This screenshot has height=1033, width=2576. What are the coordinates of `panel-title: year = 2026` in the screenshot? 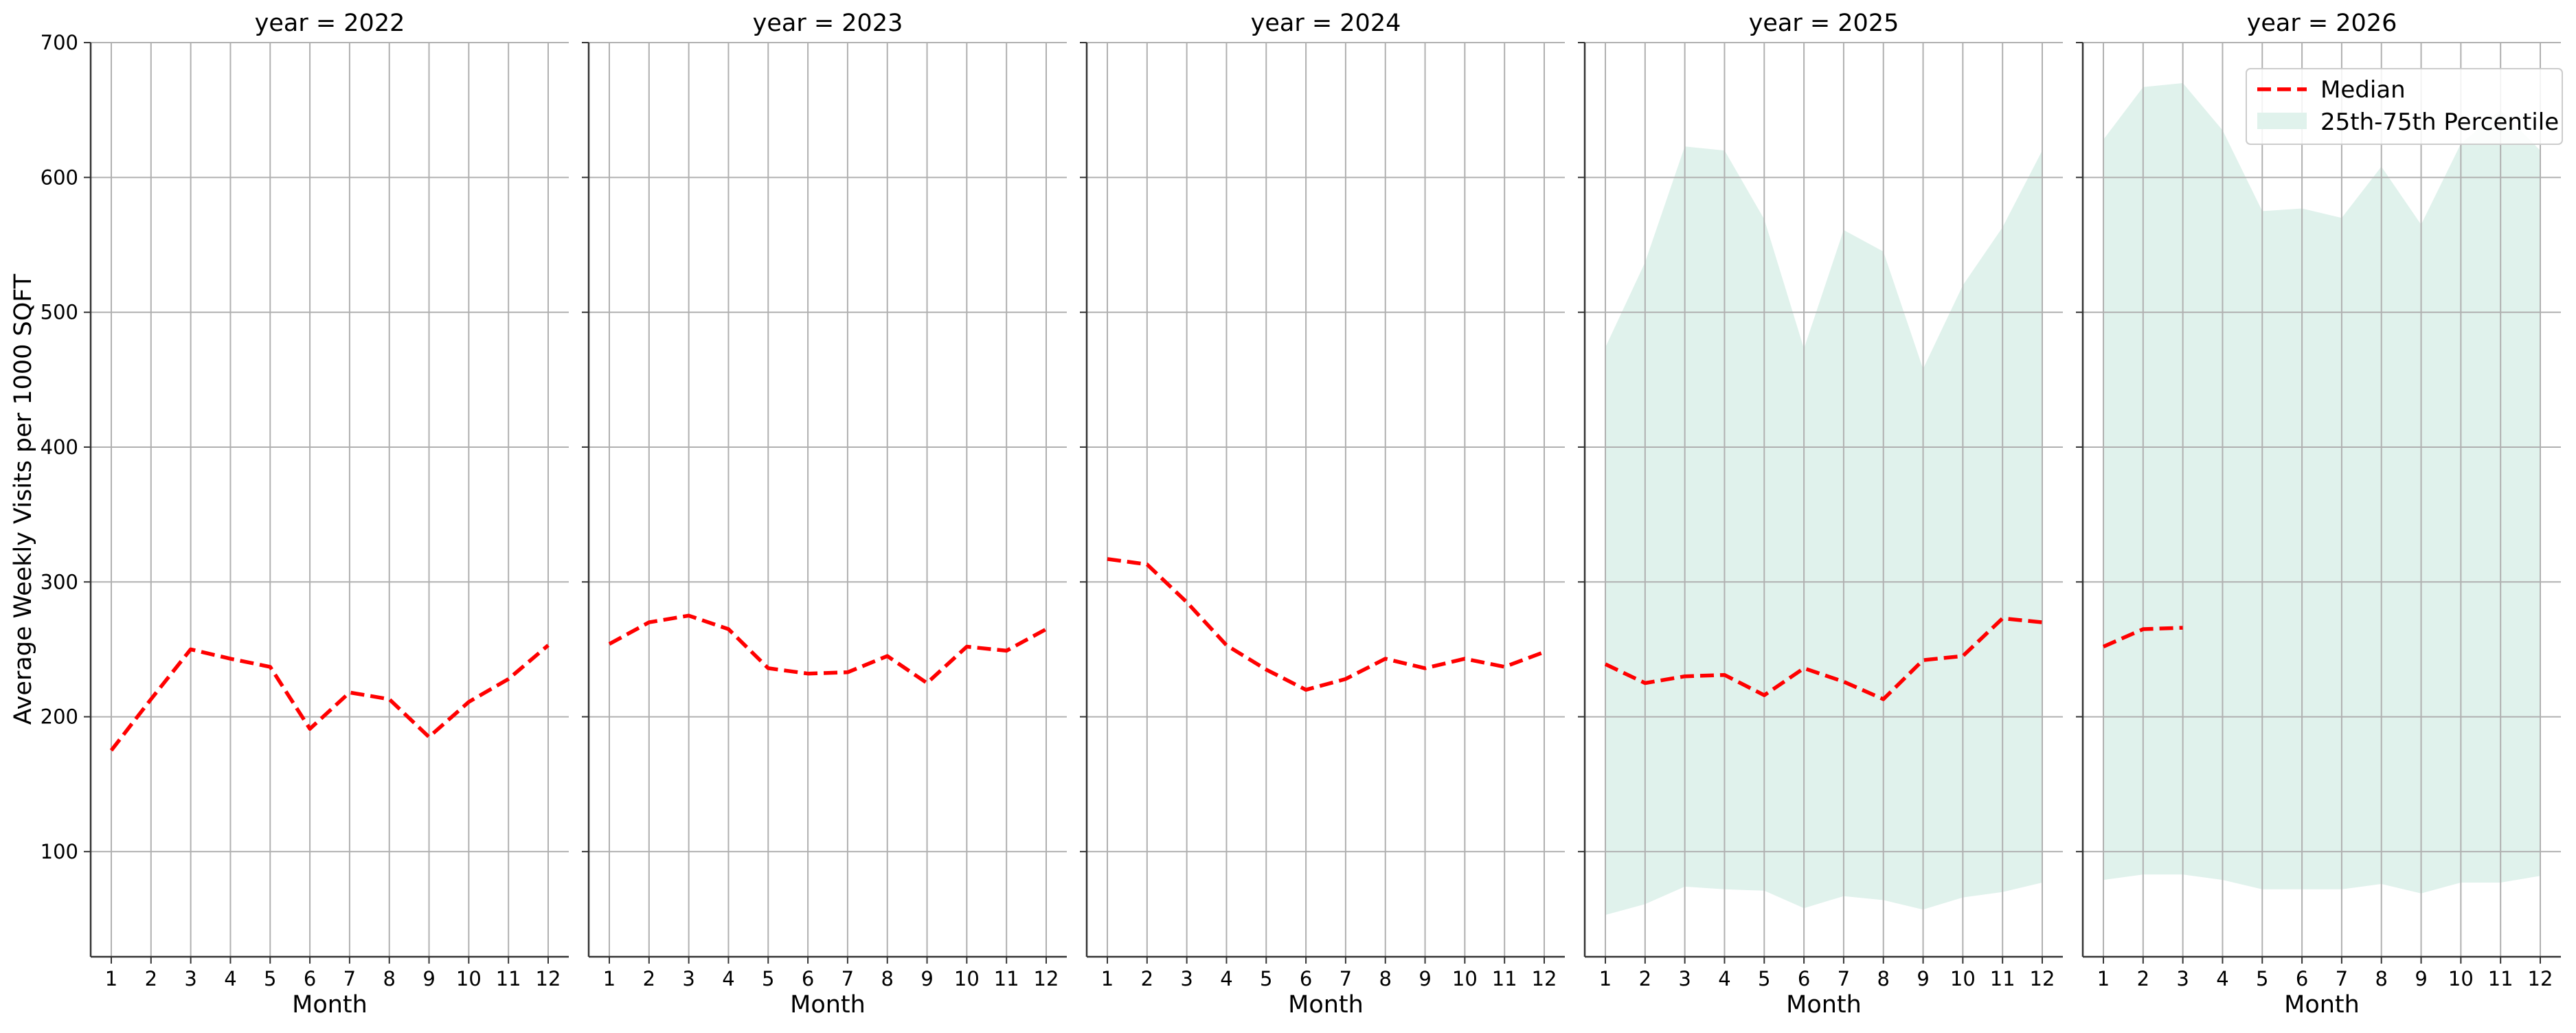 It's located at (2322, 24).